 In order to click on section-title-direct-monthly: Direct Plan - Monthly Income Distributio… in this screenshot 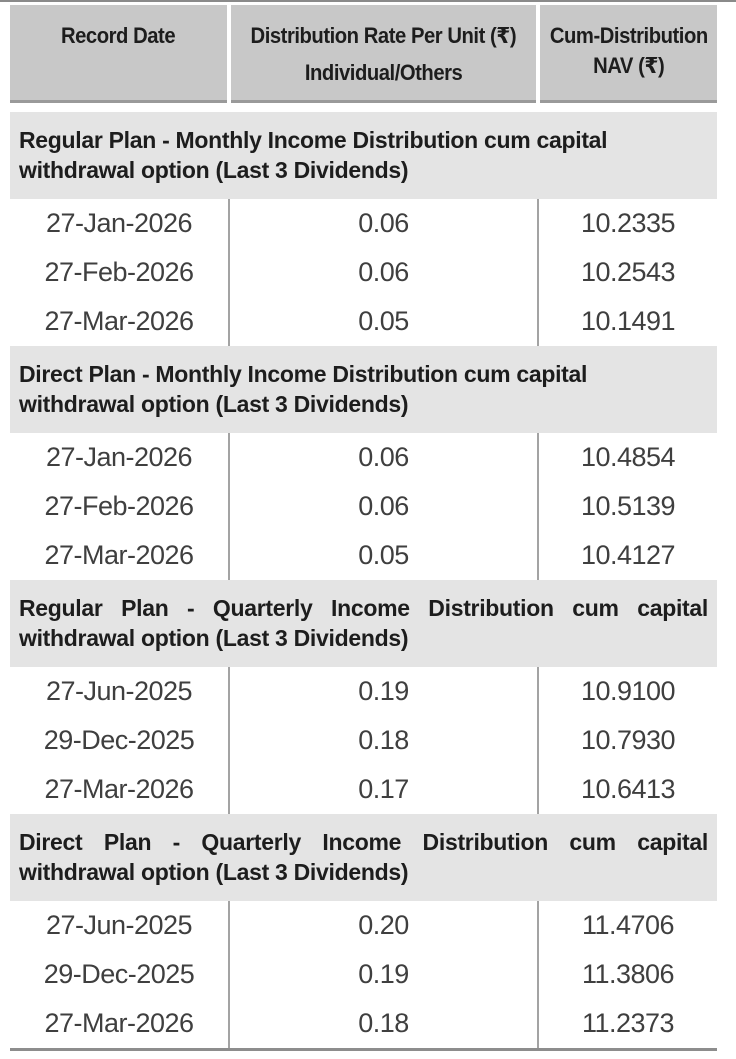, I will do `click(363, 389)`.